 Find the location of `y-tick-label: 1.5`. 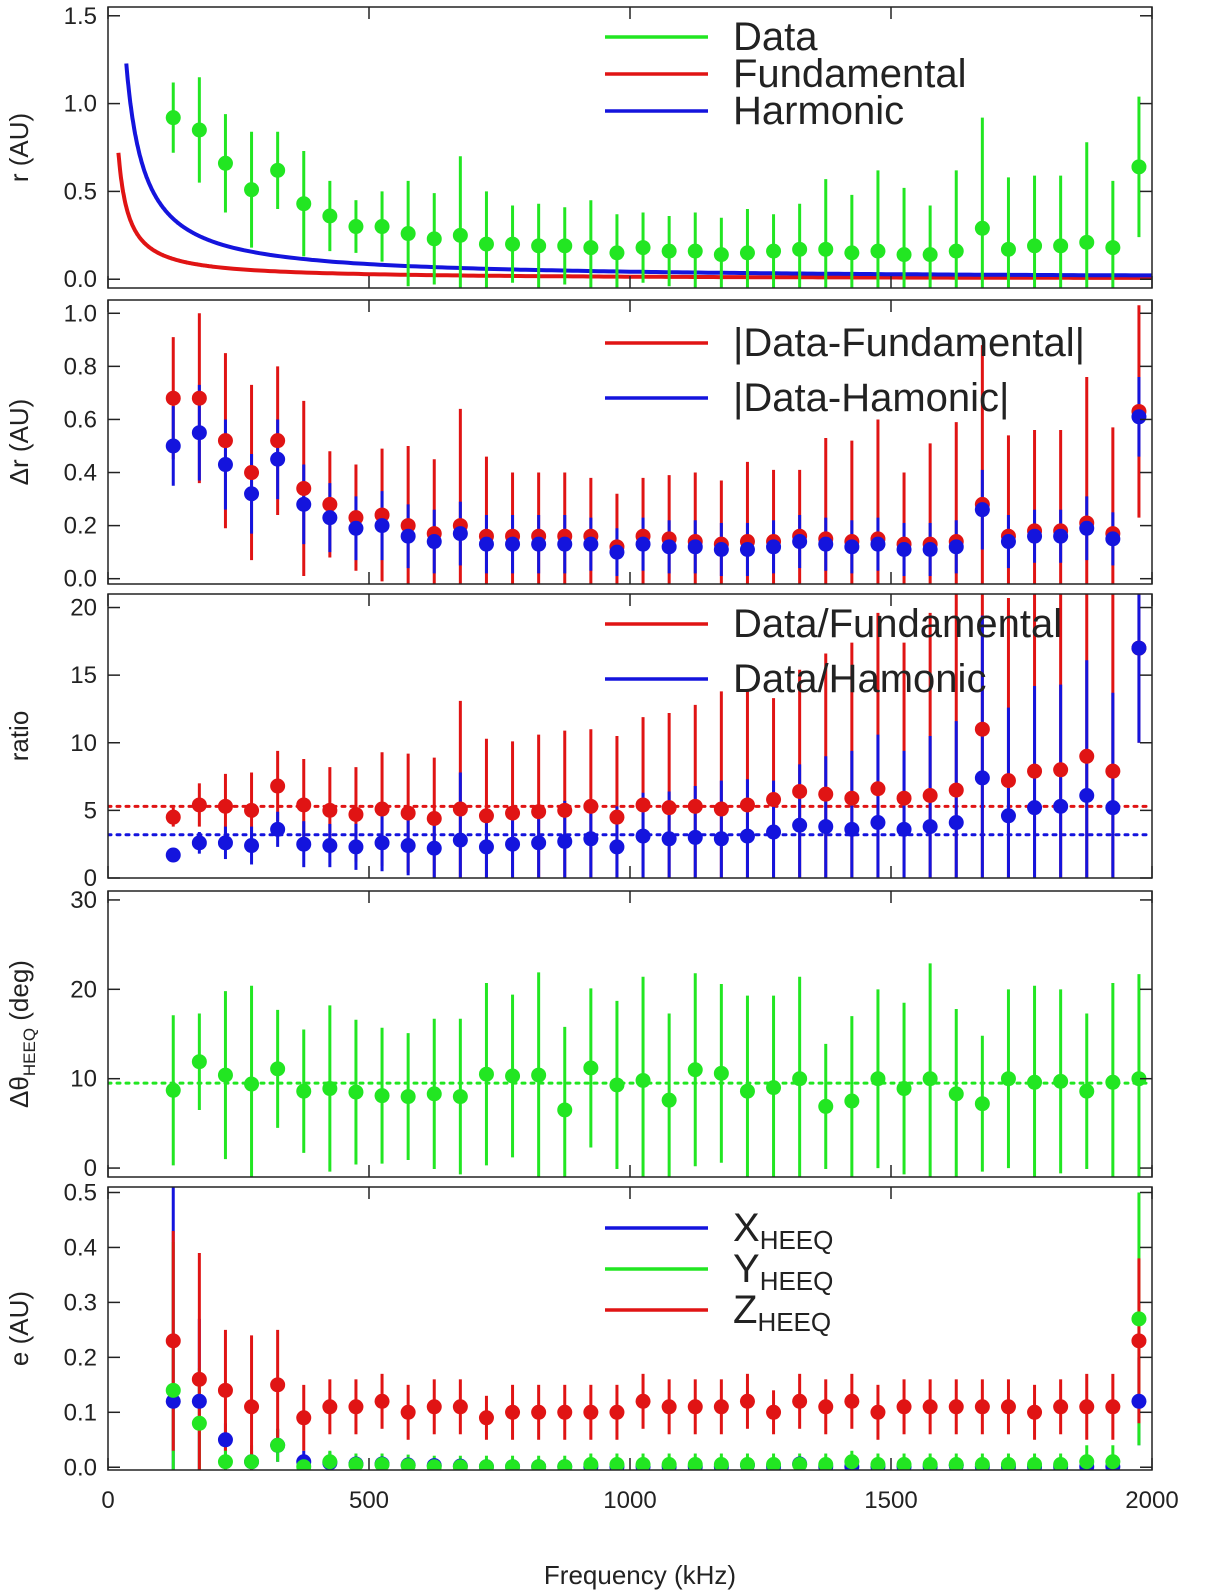

y-tick-label: 1.5 is located at coordinates (80, 16).